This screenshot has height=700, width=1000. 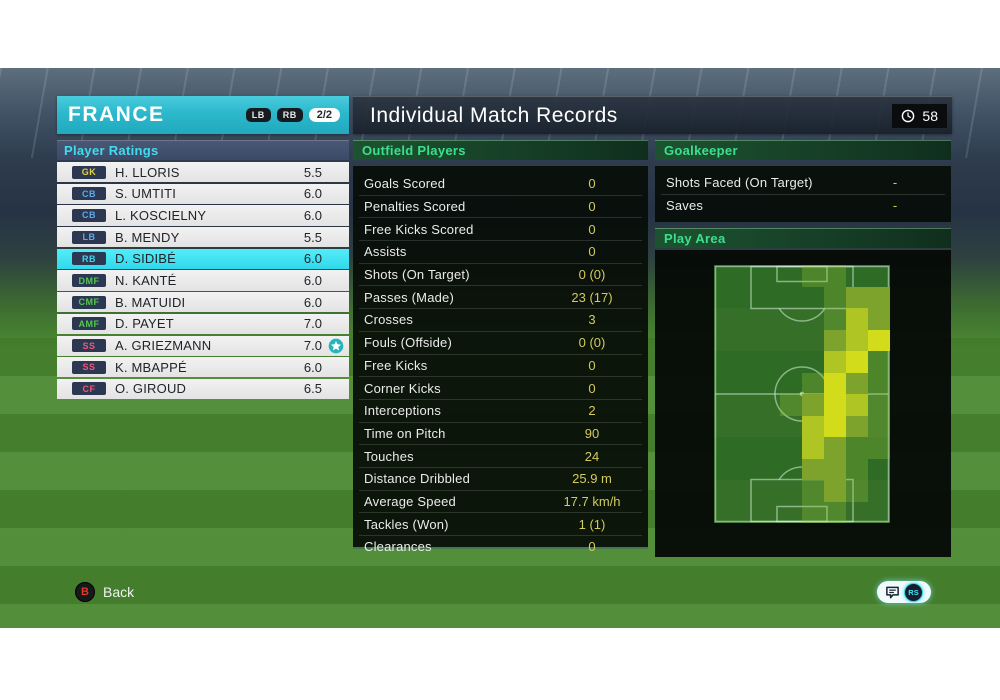 I want to click on player-row: SS A. GRIEZMANN 7.0, so click(x=203, y=345).